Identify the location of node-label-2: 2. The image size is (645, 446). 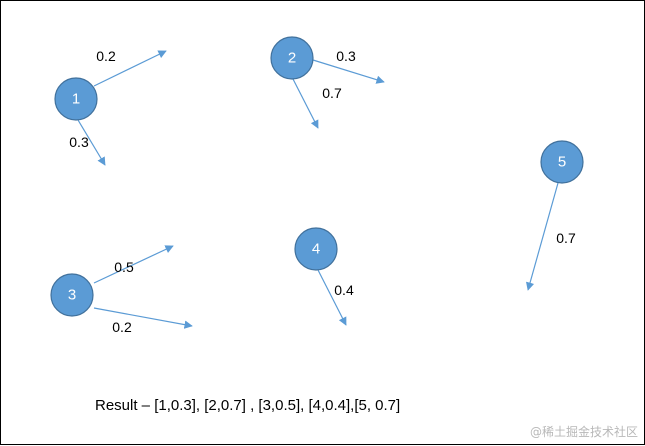
(292, 58).